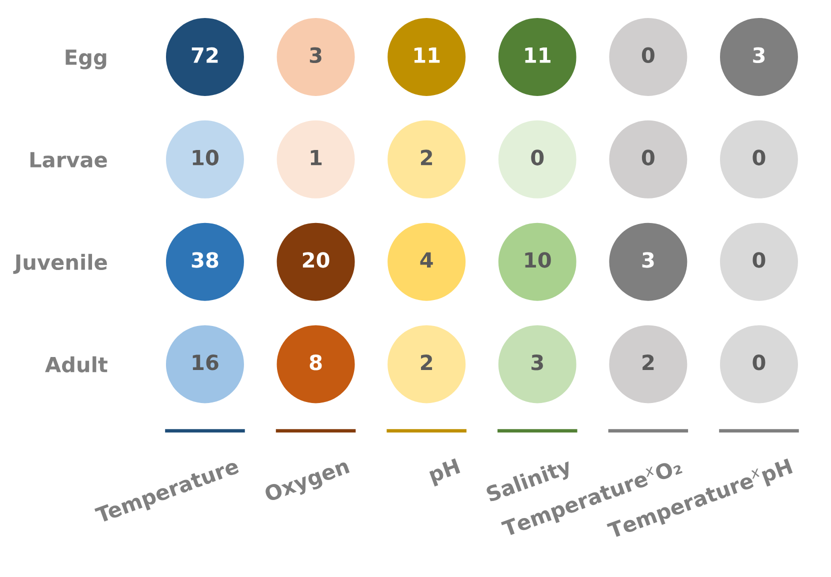 The image size is (831, 577). I want to click on y-tick-label: Juvenile, so click(60, 264).